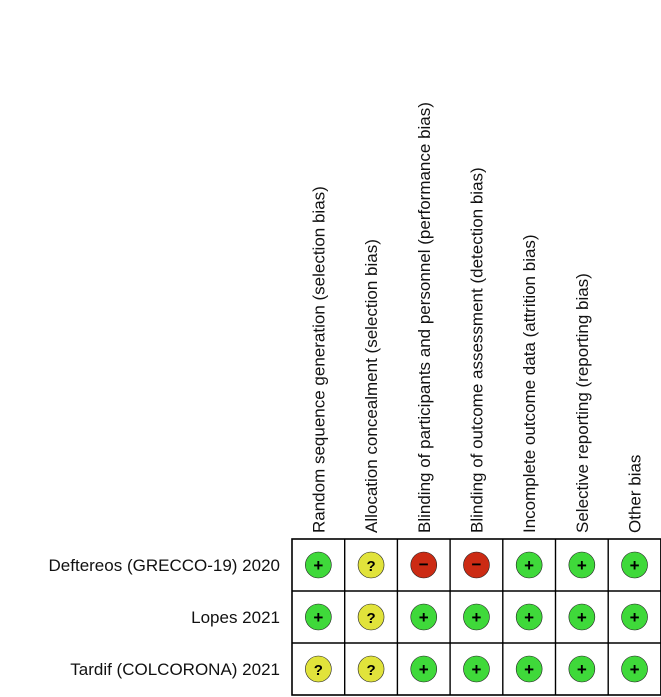  Describe the element at coordinates (371, 386) in the screenshot. I see `domain-label-2: Allocation concealment (selection bias)` at that location.